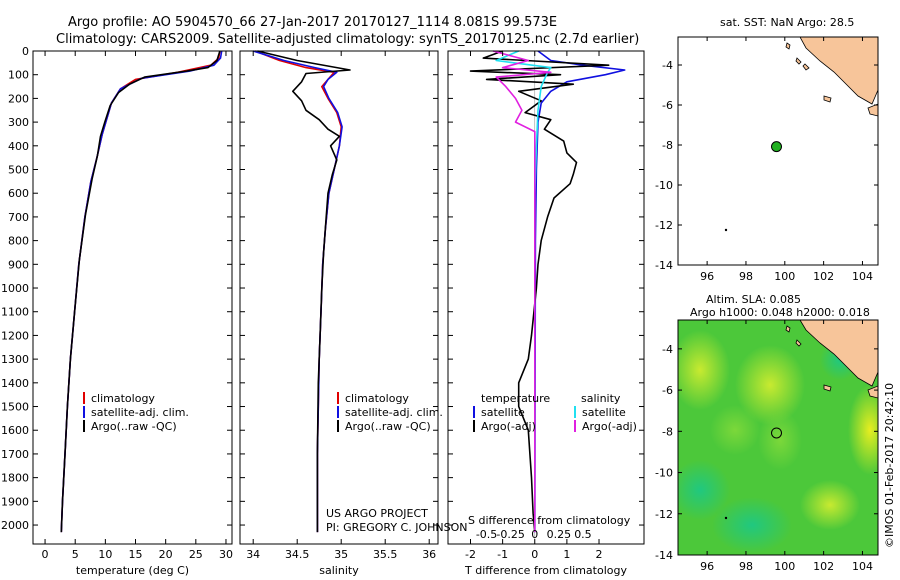 This screenshot has width=900, height=580. Describe the element at coordinates (18, 241) in the screenshot. I see `y-tick-label: 800` at that location.